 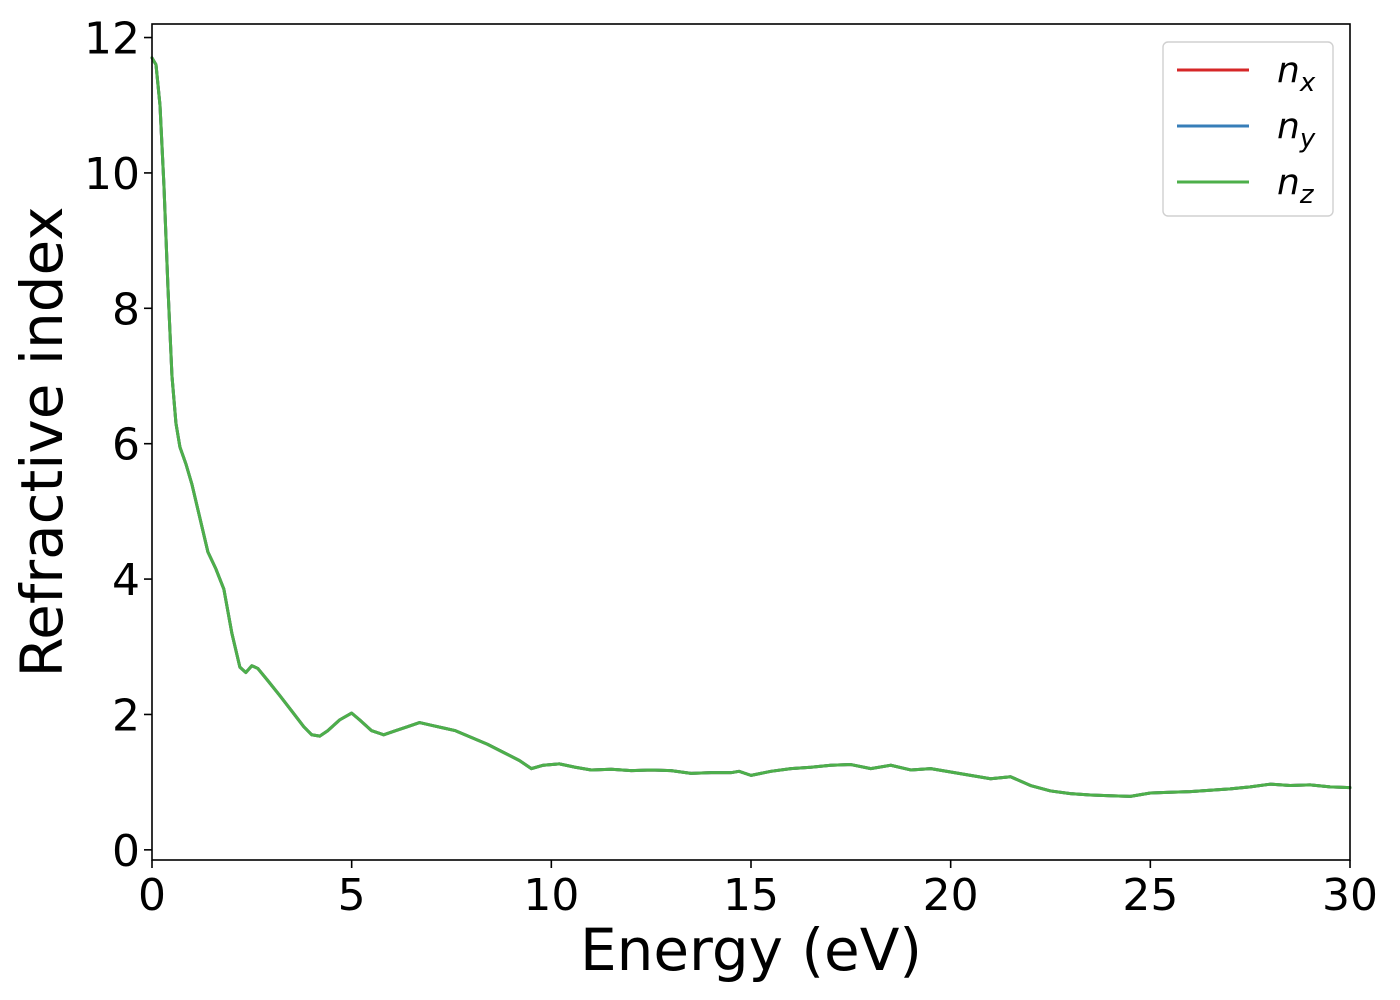 I want to click on y-tick-label: 10, so click(x=112, y=174).